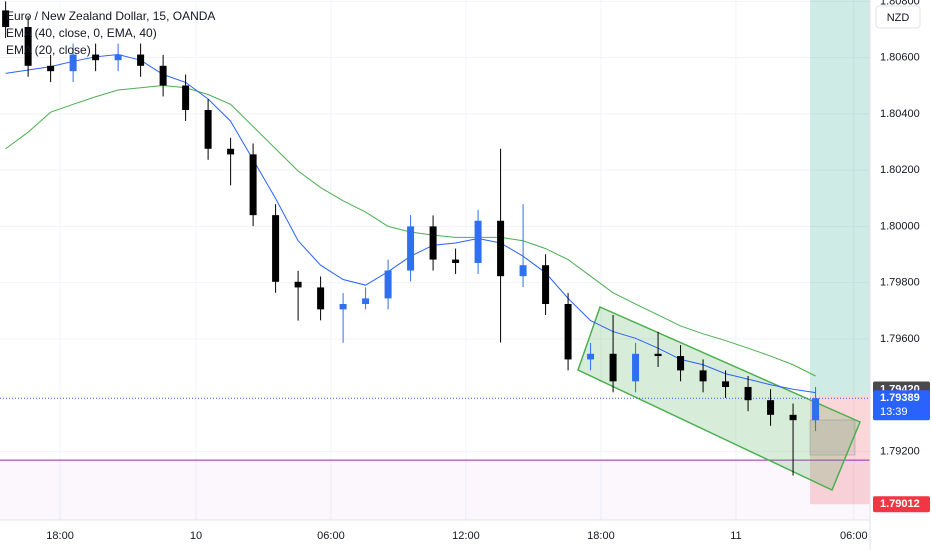 This screenshot has width=932, height=550. What do you see at coordinates (840, 198) in the screenshot?
I see `target-zone` at bounding box center [840, 198].